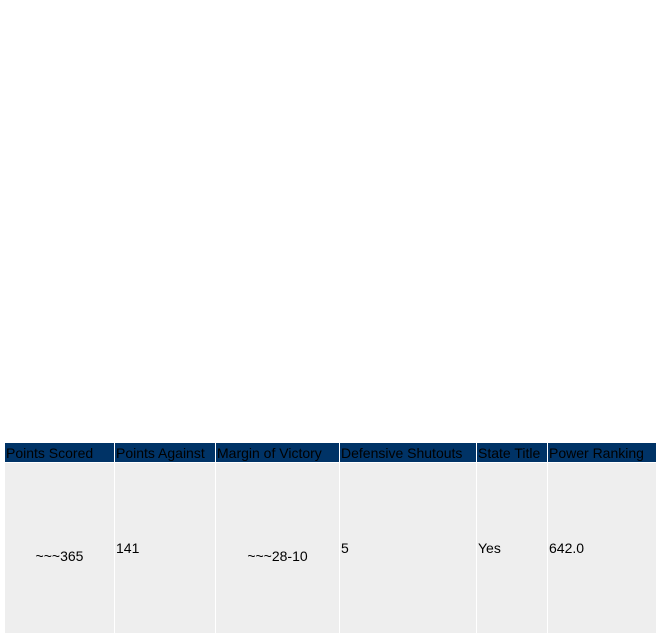 The height and width of the screenshot is (641, 660). Describe the element at coordinates (408, 548) in the screenshot. I see `cell: 5` at that location.